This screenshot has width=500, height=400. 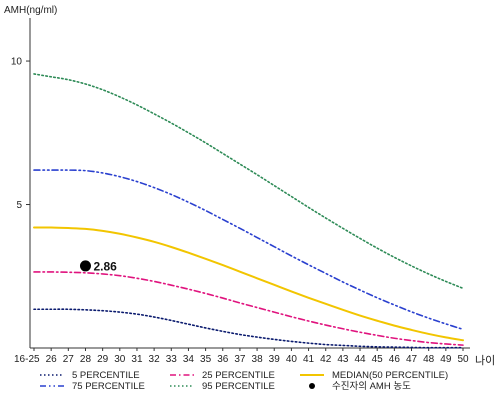 I want to click on x-tick-label: 41, so click(x=309, y=359).